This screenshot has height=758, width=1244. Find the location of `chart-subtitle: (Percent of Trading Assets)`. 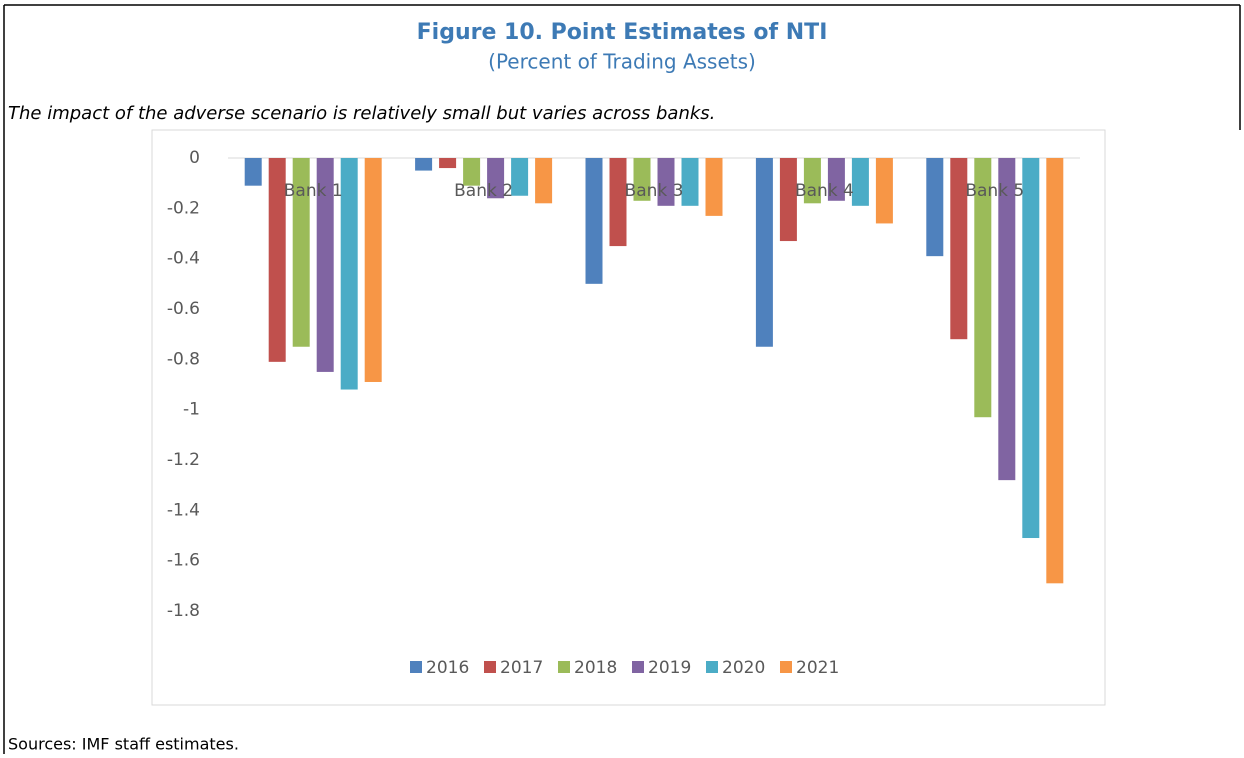

chart-subtitle: (Percent of Trading Assets) is located at coordinates (622, 62).